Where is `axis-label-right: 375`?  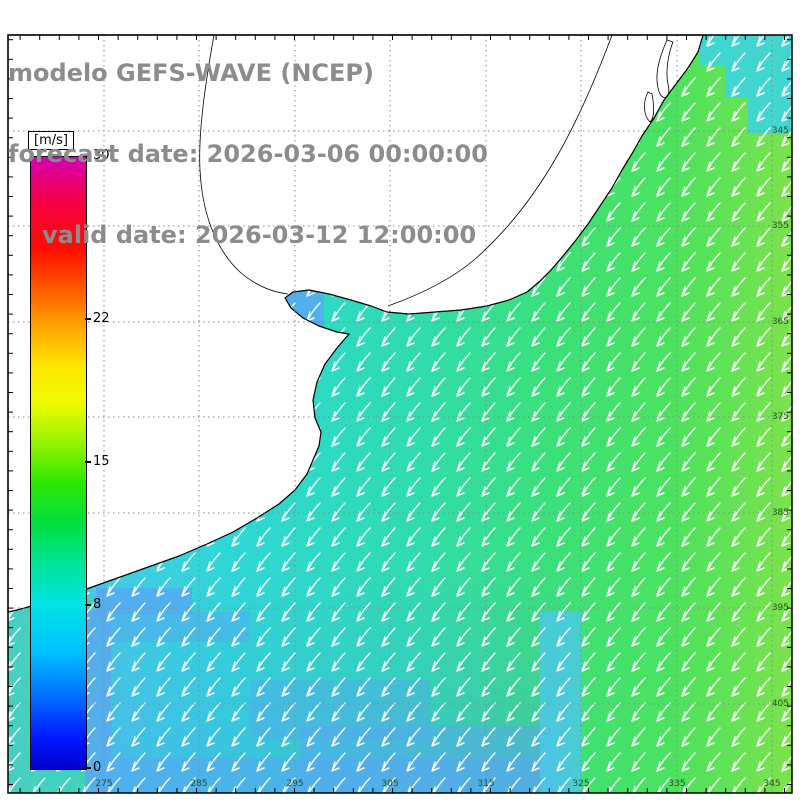 axis-label-right: 375 is located at coordinates (780, 417).